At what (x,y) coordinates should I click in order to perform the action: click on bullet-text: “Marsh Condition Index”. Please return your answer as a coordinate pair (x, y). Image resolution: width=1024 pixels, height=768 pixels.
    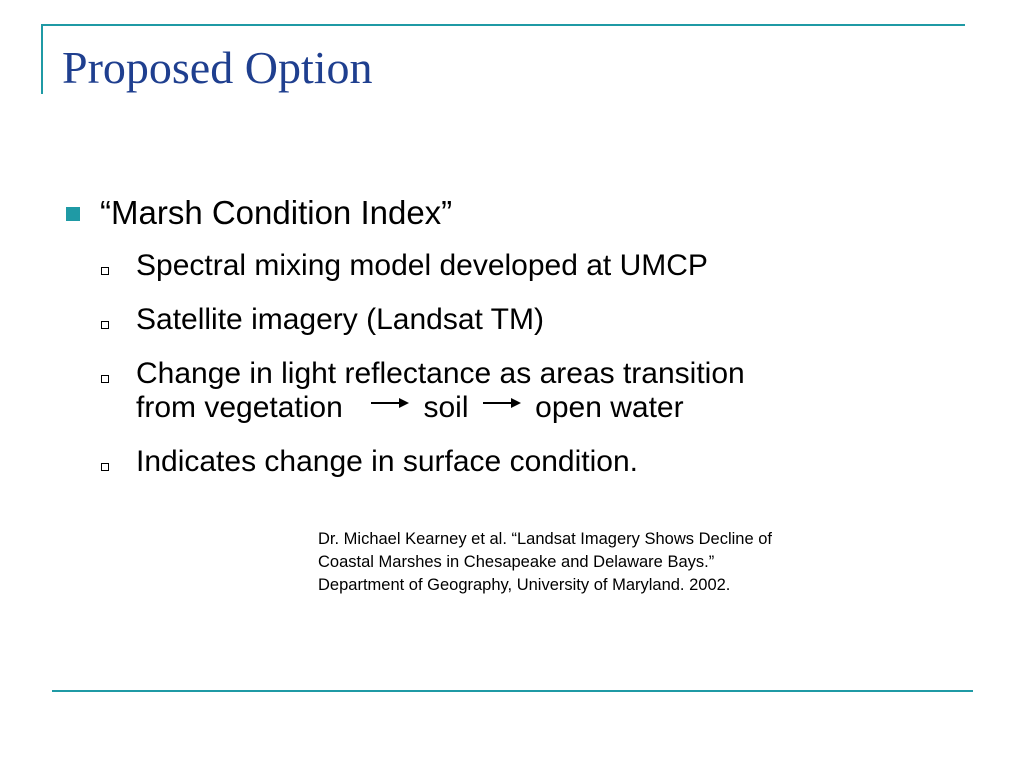
    Looking at the image, I should click on (276, 212).